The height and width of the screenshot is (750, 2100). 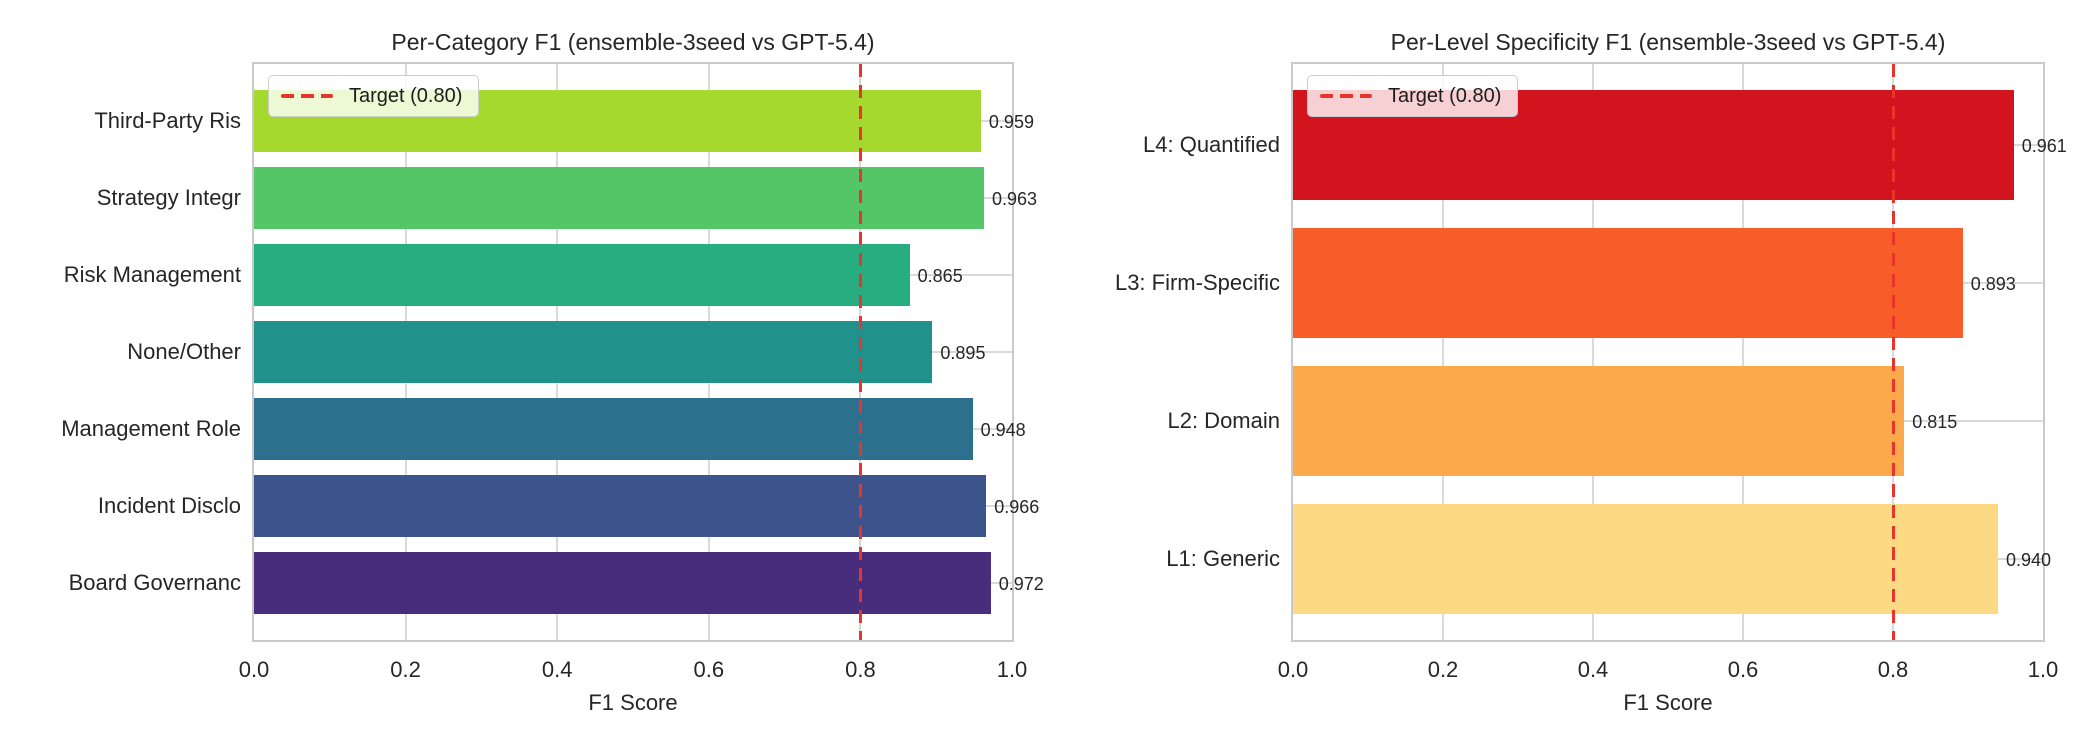 What do you see at coordinates (619, 198) in the screenshot?
I see `bar-Strategy Integr` at bounding box center [619, 198].